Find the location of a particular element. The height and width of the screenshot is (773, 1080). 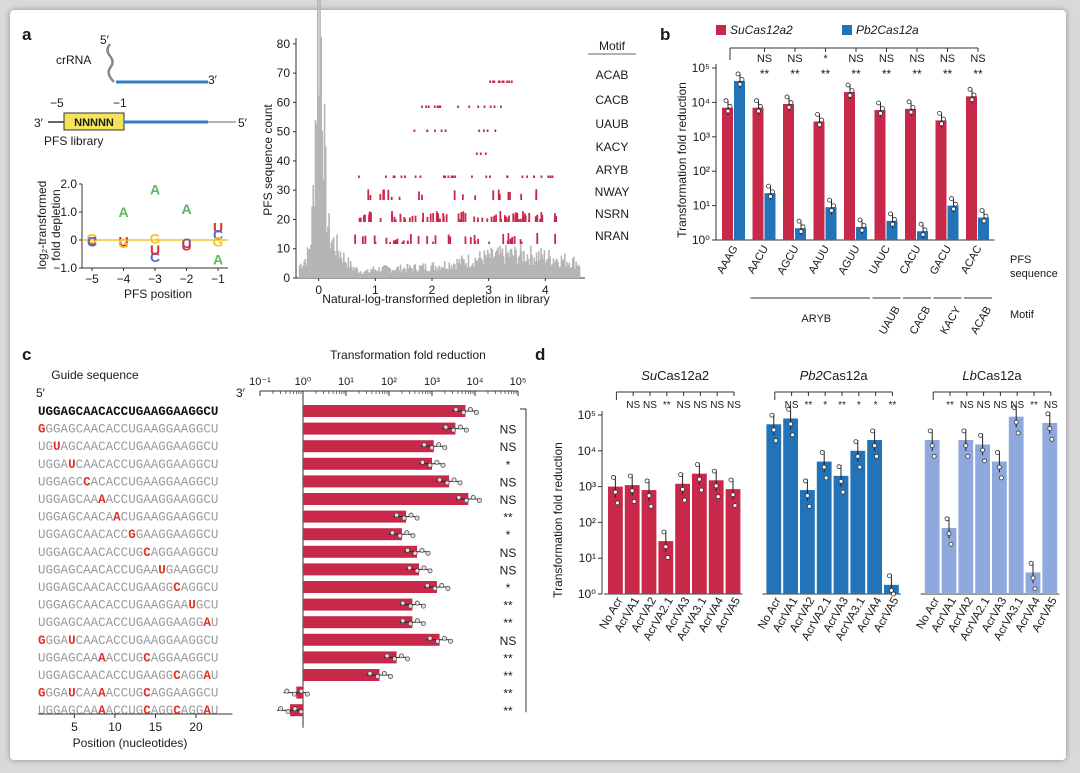

logo-letter-U: U is located at coordinates (218, 227).